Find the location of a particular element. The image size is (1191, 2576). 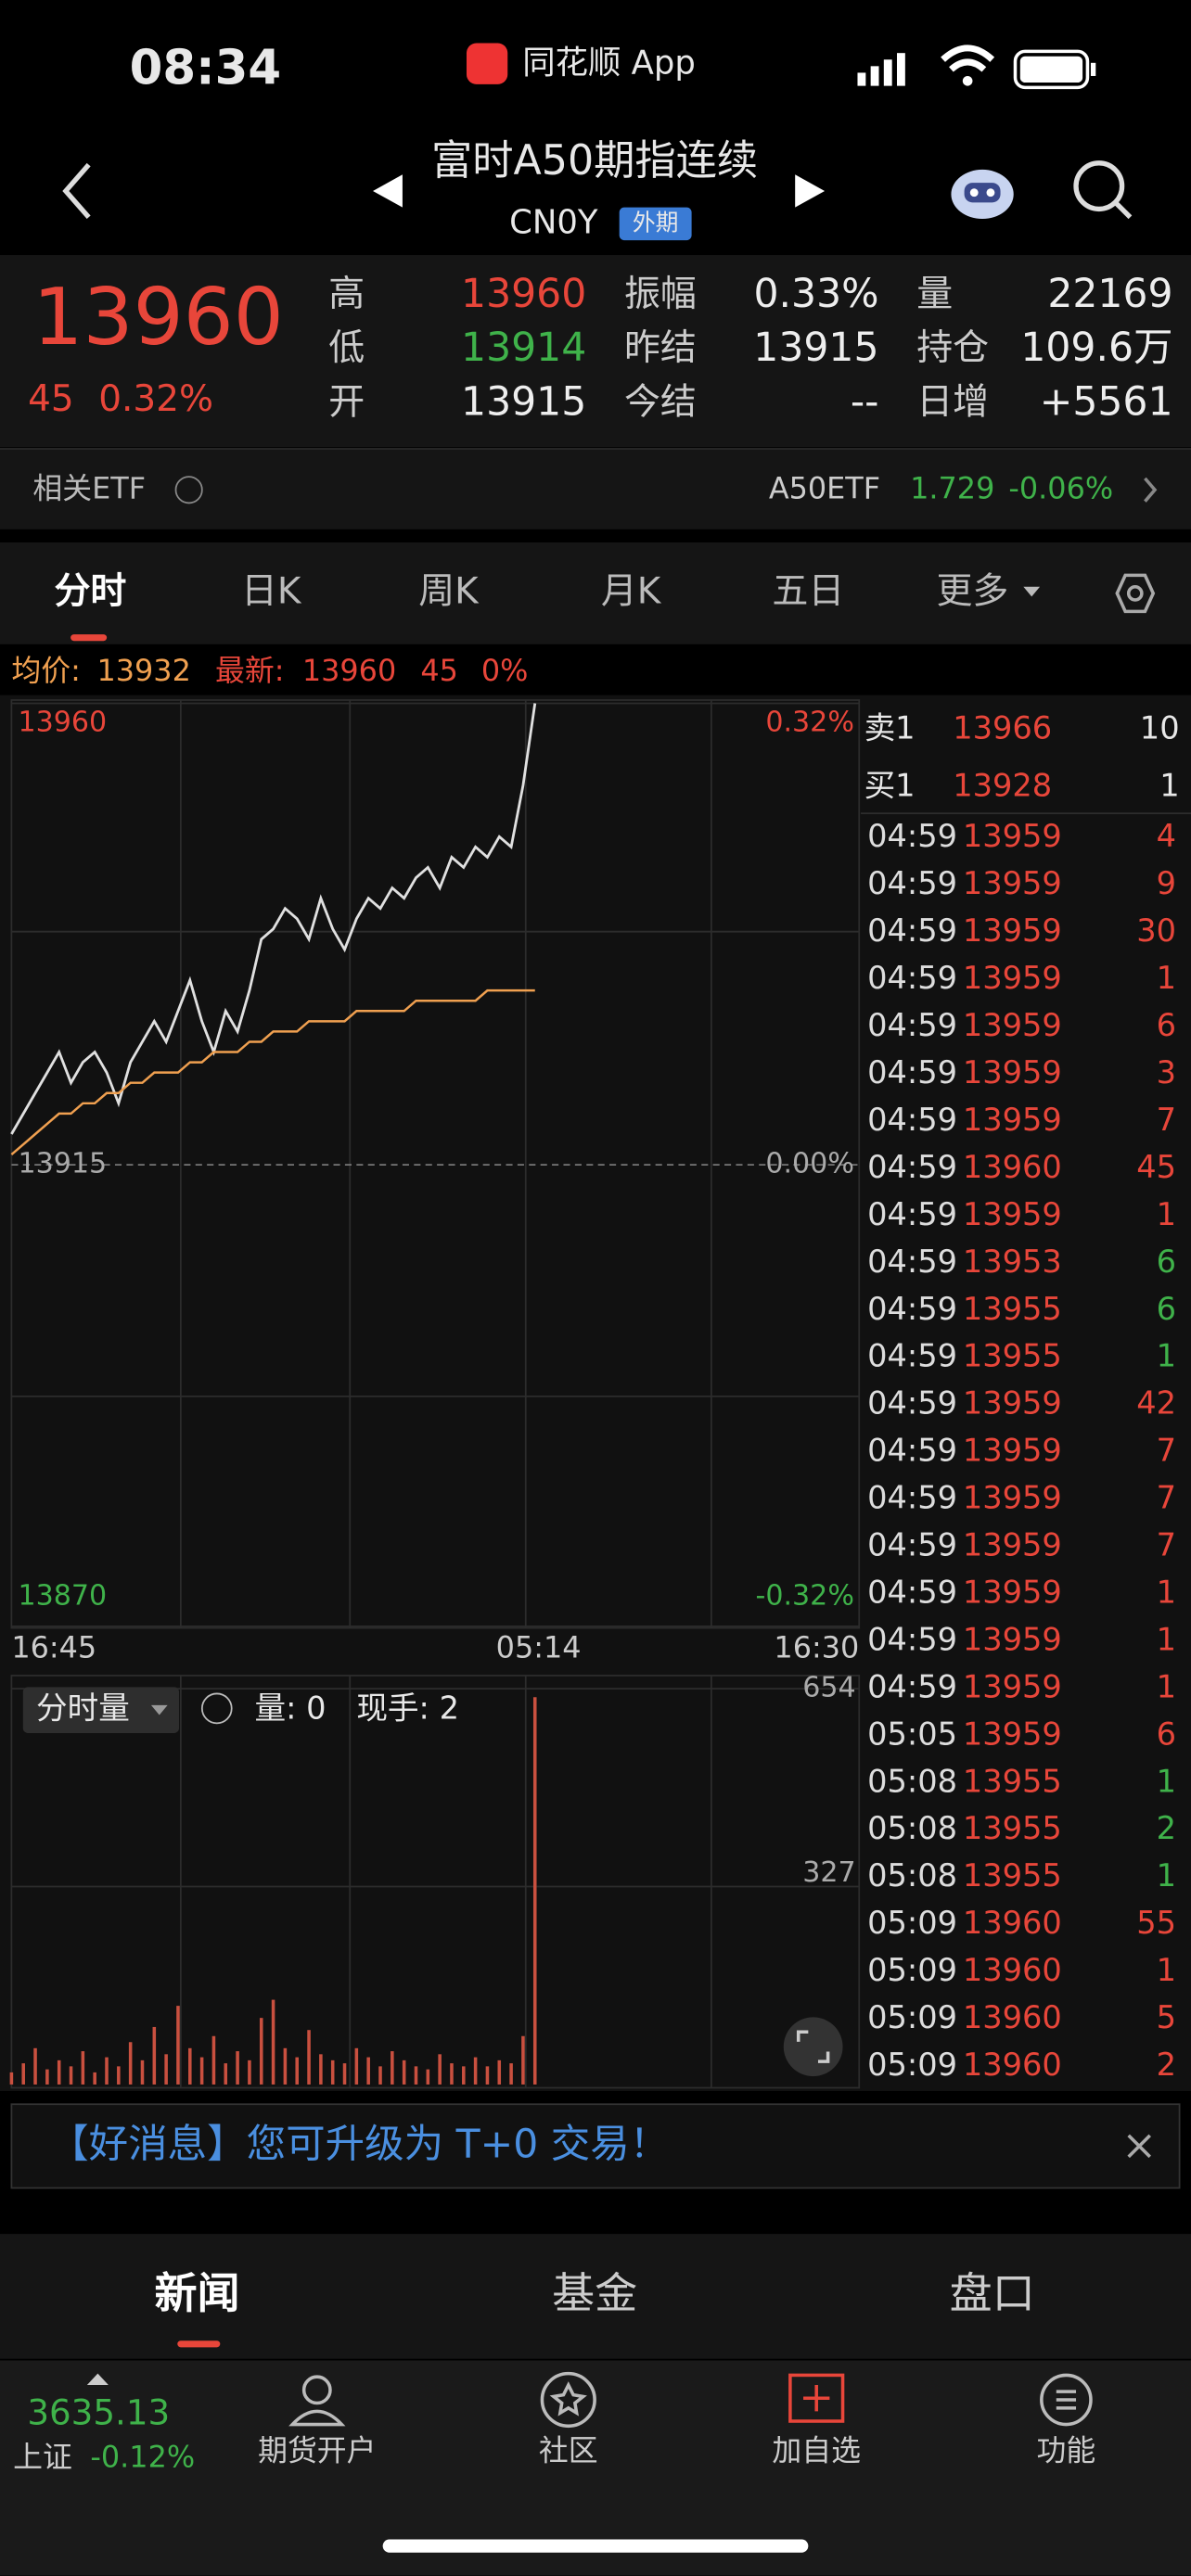

bottom-tab: 盘口 is located at coordinates (992, 2293).